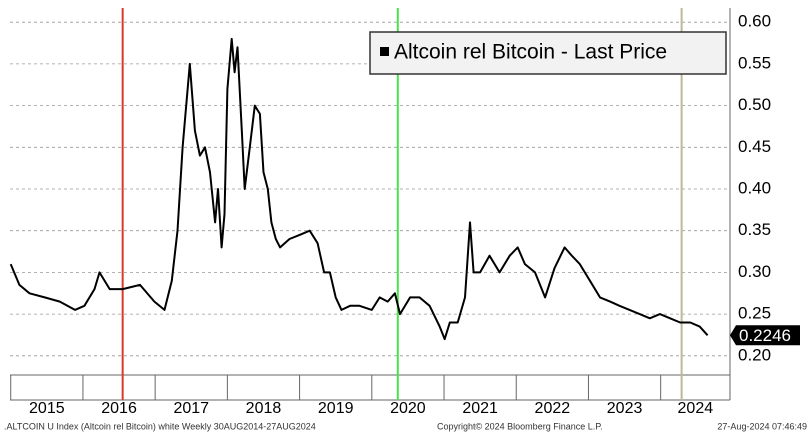 The width and height of the screenshot is (811, 445). What do you see at coordinates (762, 426) in the screenshot?
I see `footer-right: 27-Aug-2024 07:46:49` at bounding box center [762, 426].